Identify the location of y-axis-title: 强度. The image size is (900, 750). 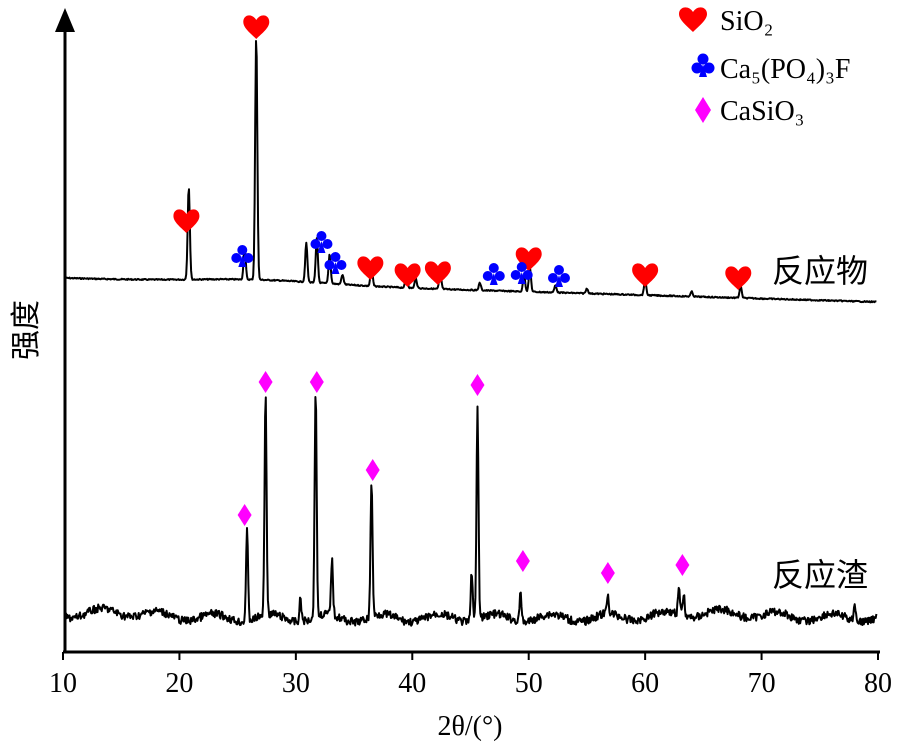
(26, 330).